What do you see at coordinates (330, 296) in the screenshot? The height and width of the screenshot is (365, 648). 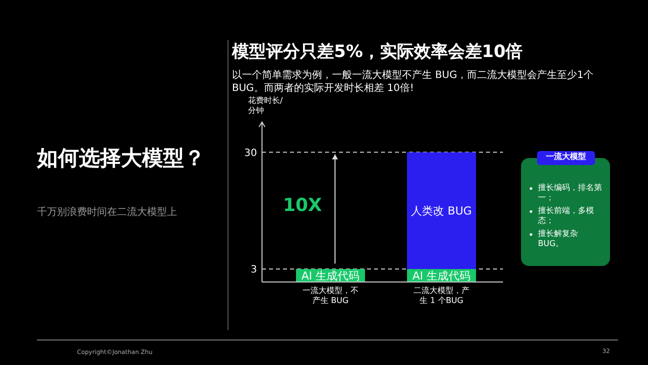 I see `x-tick-label: 一流大模型，不产生 BUG` at bounding box center [330, 296].